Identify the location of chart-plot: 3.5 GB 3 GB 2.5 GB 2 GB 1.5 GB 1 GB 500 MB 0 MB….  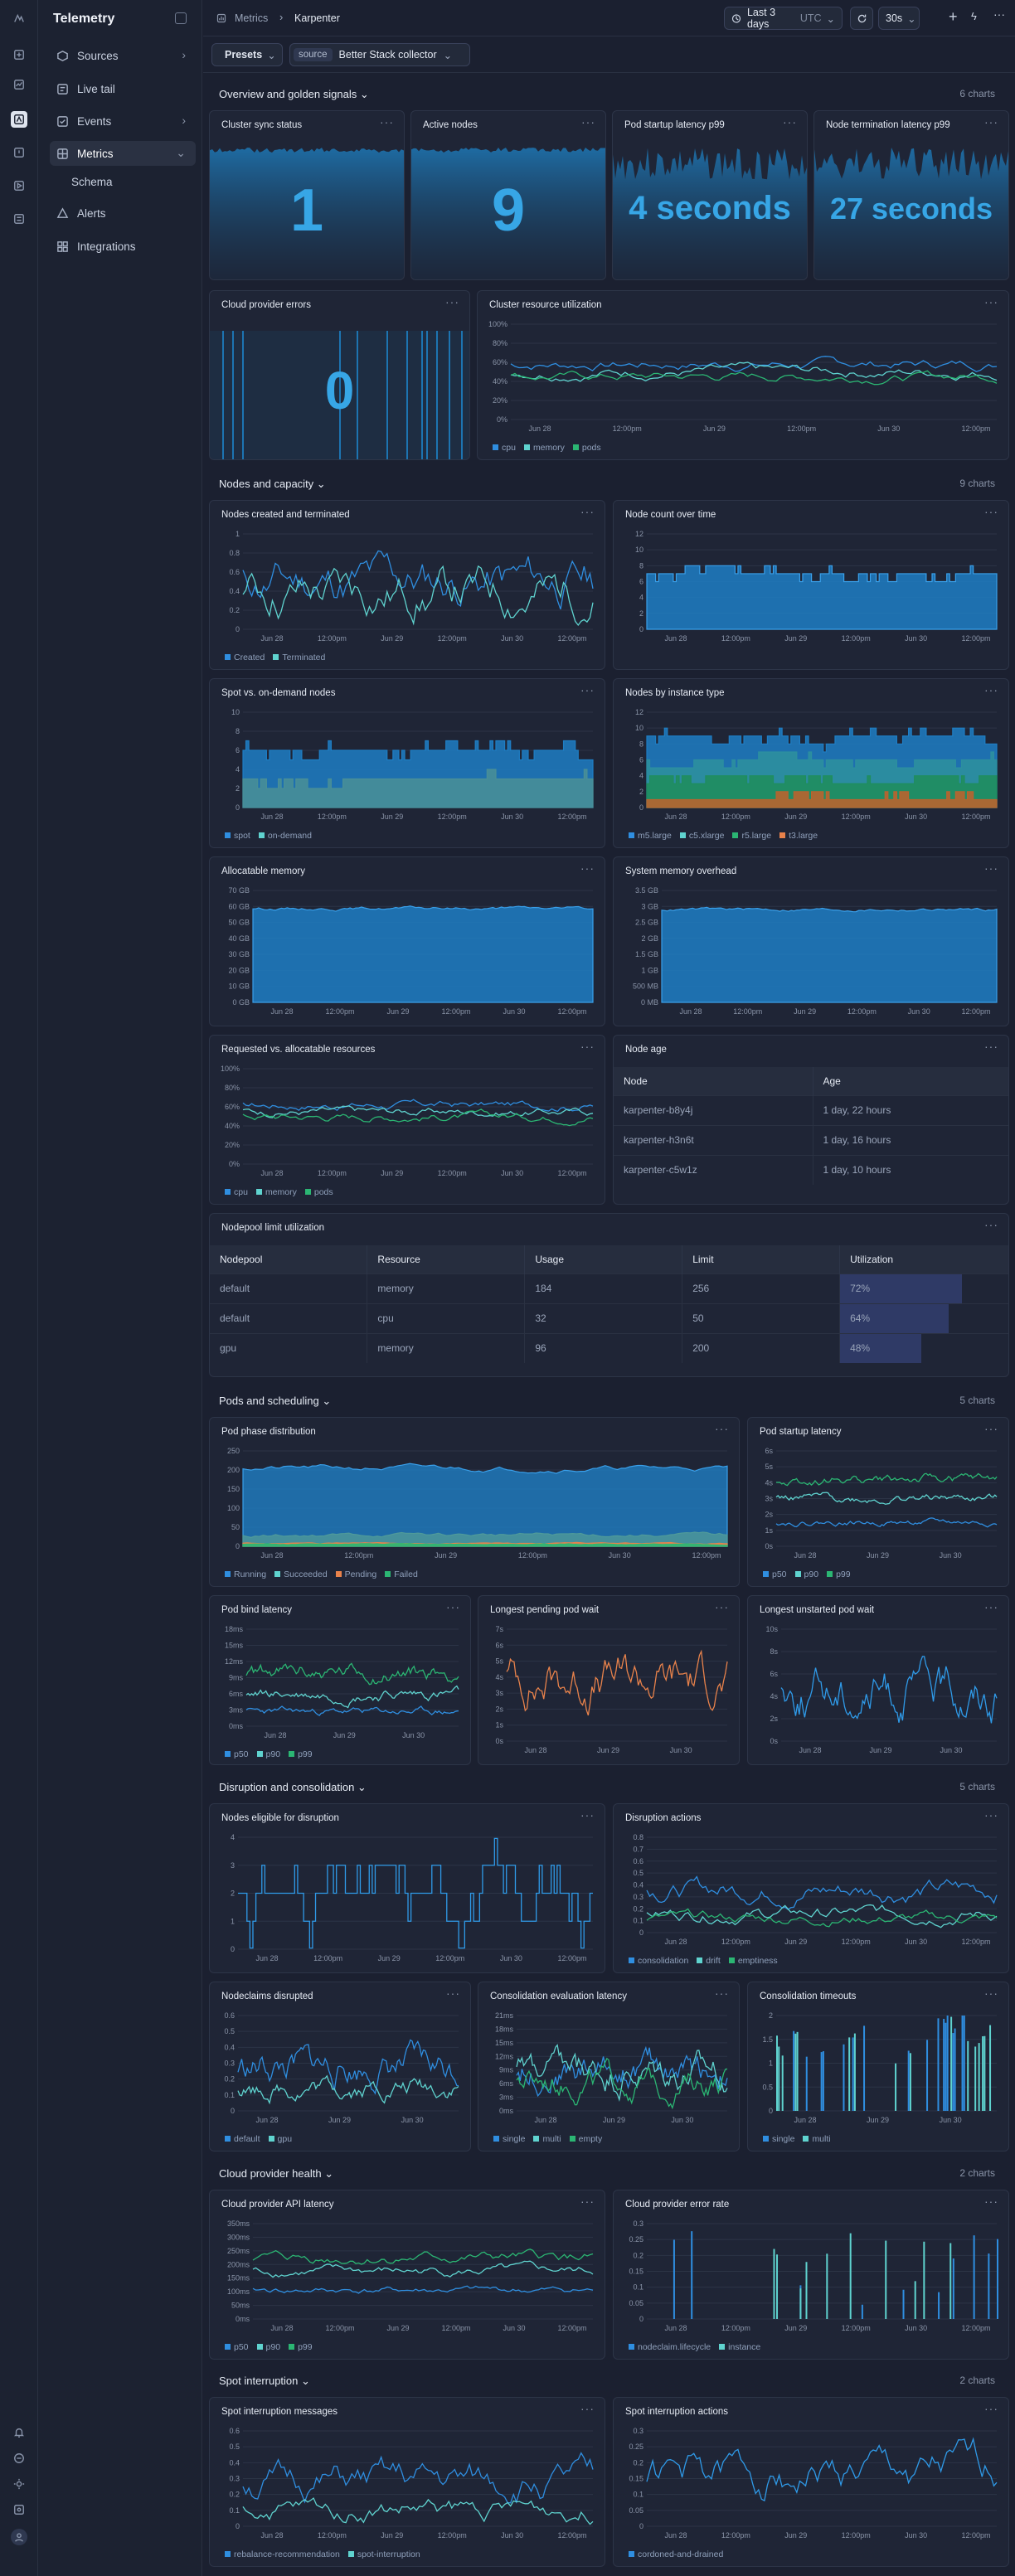
(811, 941).